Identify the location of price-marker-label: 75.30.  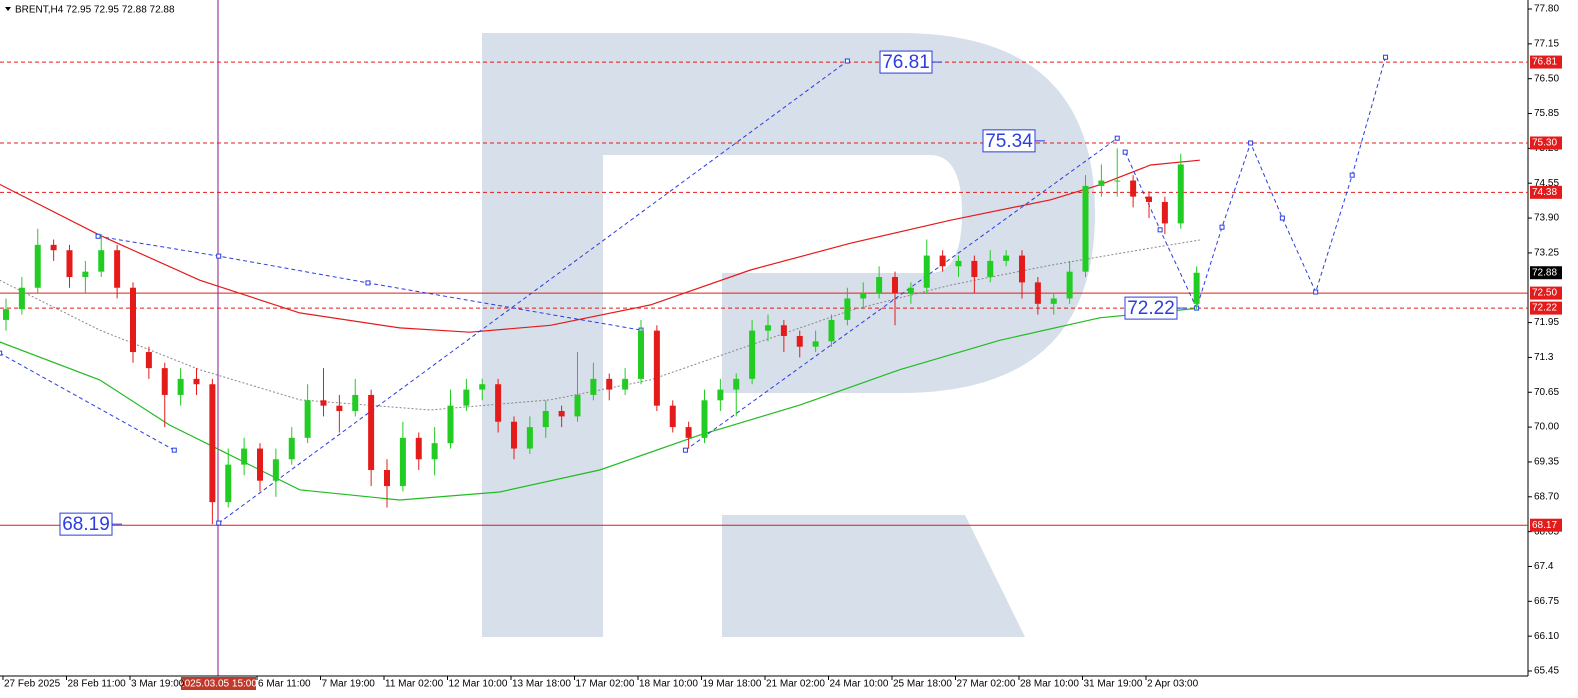
(1544, 143).